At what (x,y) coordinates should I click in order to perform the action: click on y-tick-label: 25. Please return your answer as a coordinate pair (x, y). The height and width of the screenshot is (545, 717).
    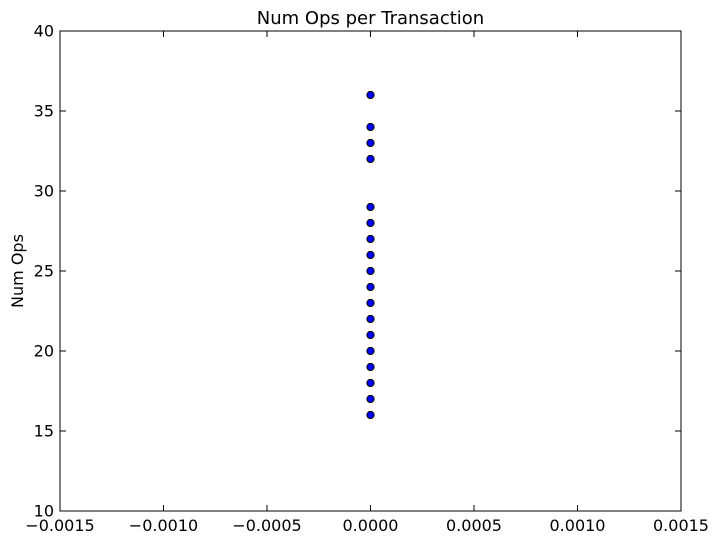
    Looking at the image, I should click on (44, 271).